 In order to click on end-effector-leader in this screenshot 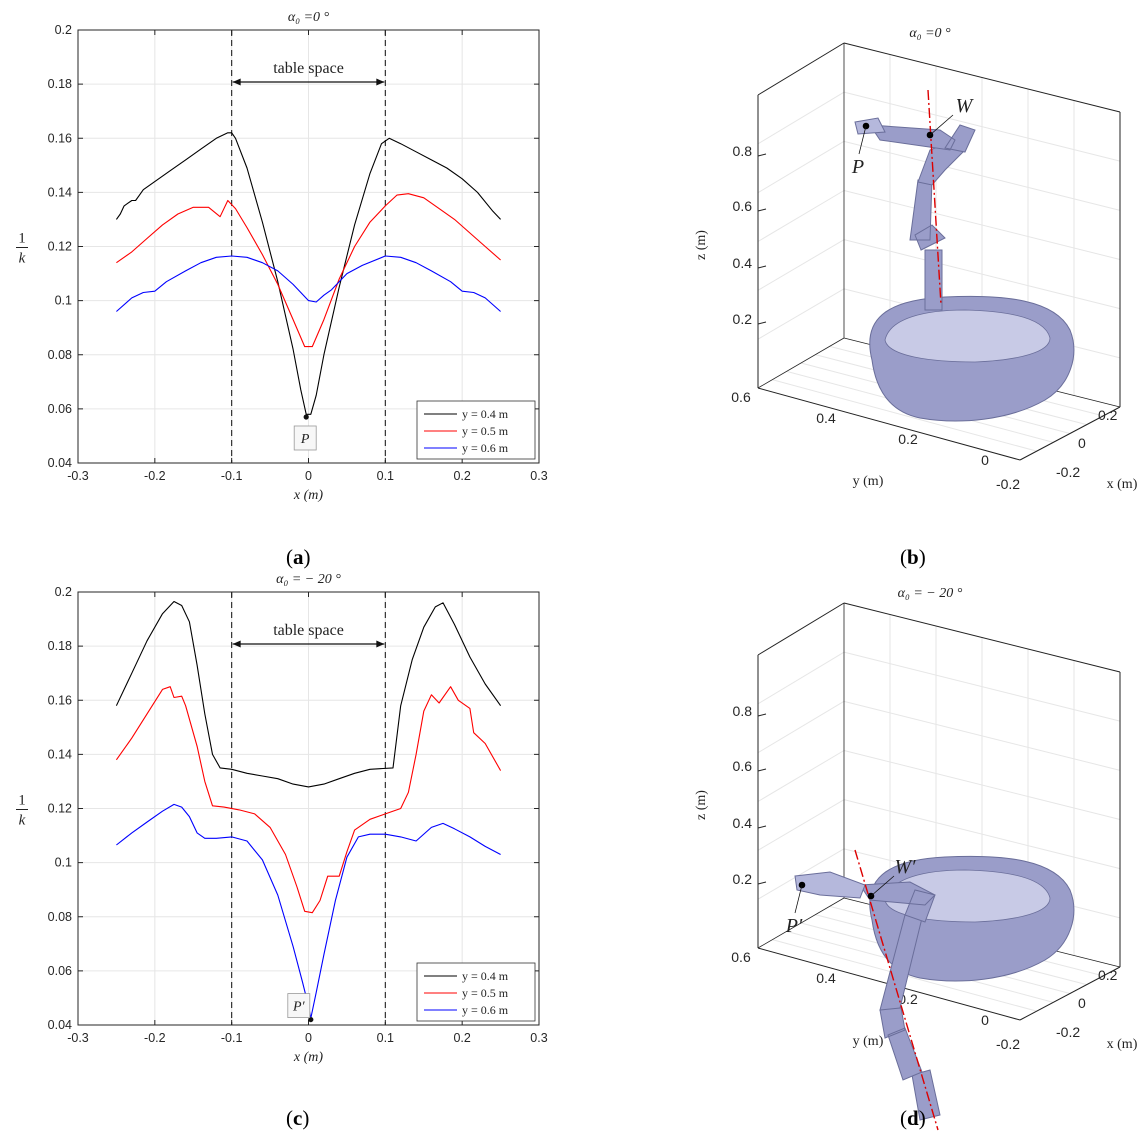, I will do `click(862, 140)`.